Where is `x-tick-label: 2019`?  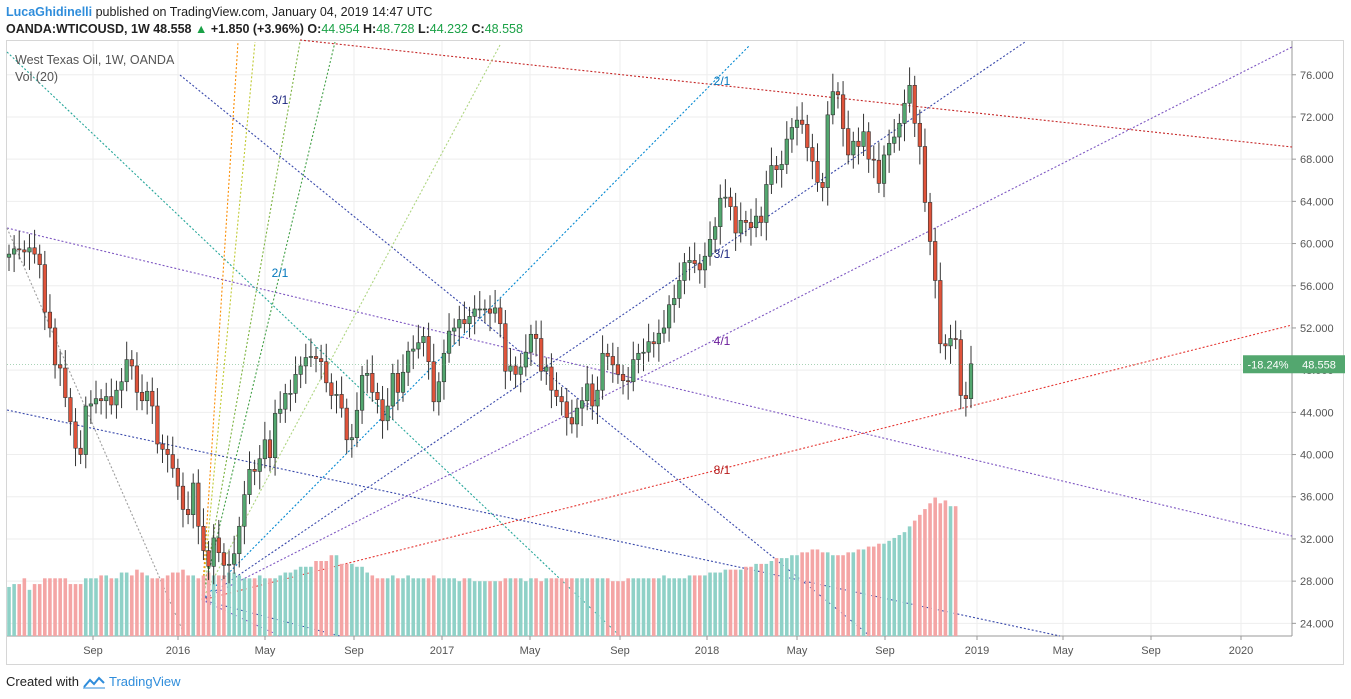
x-tick-label: 2019 is located at coordinates (977, 651).